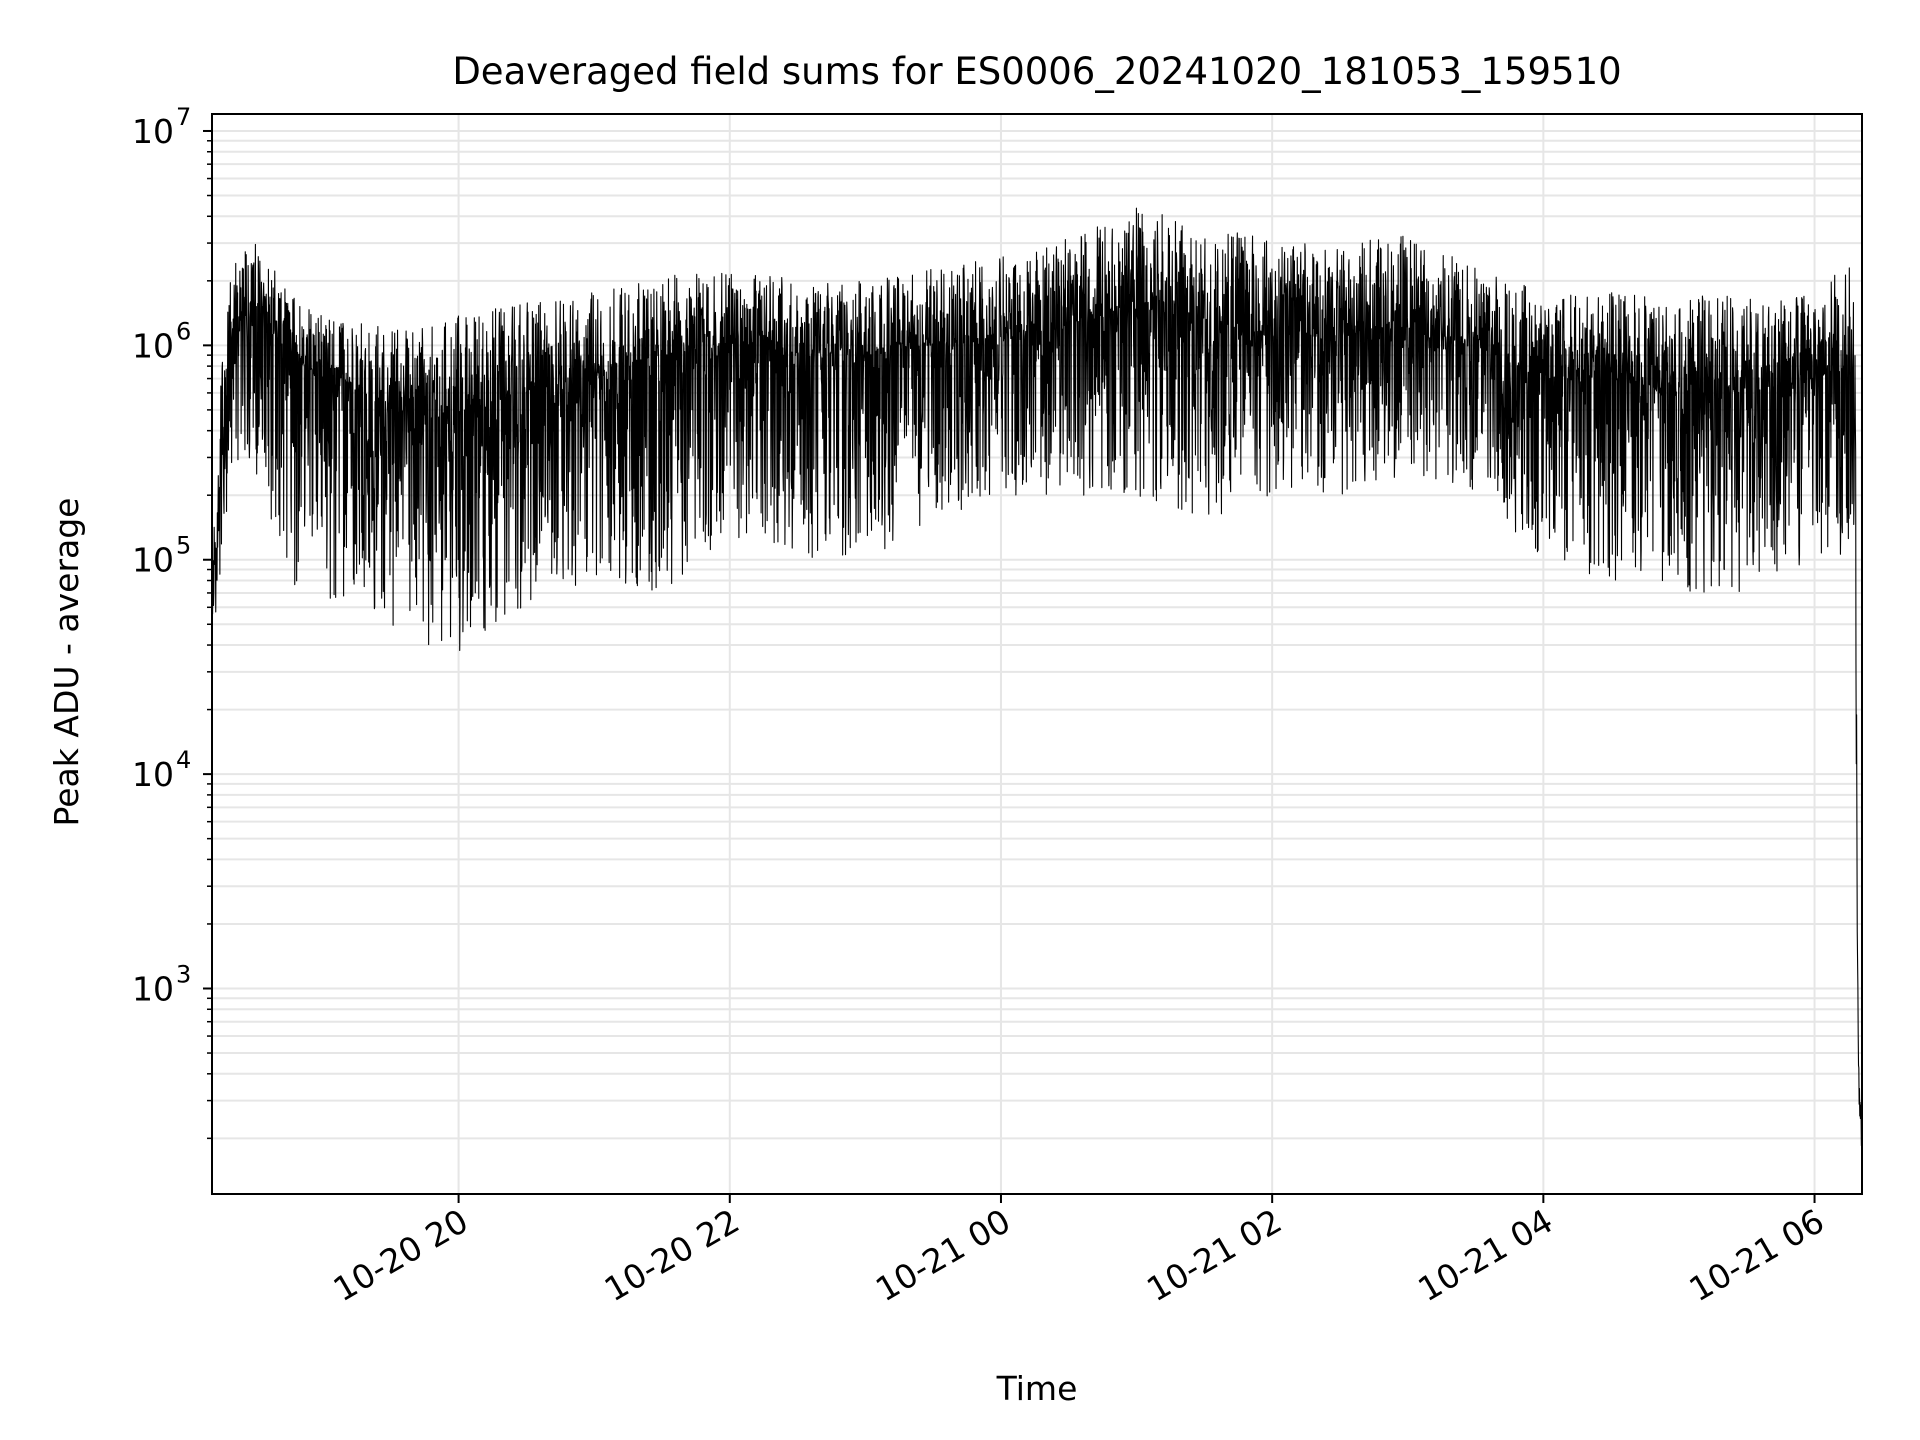  I want to click on y-tick-exponent: 7, so click(183, 117).